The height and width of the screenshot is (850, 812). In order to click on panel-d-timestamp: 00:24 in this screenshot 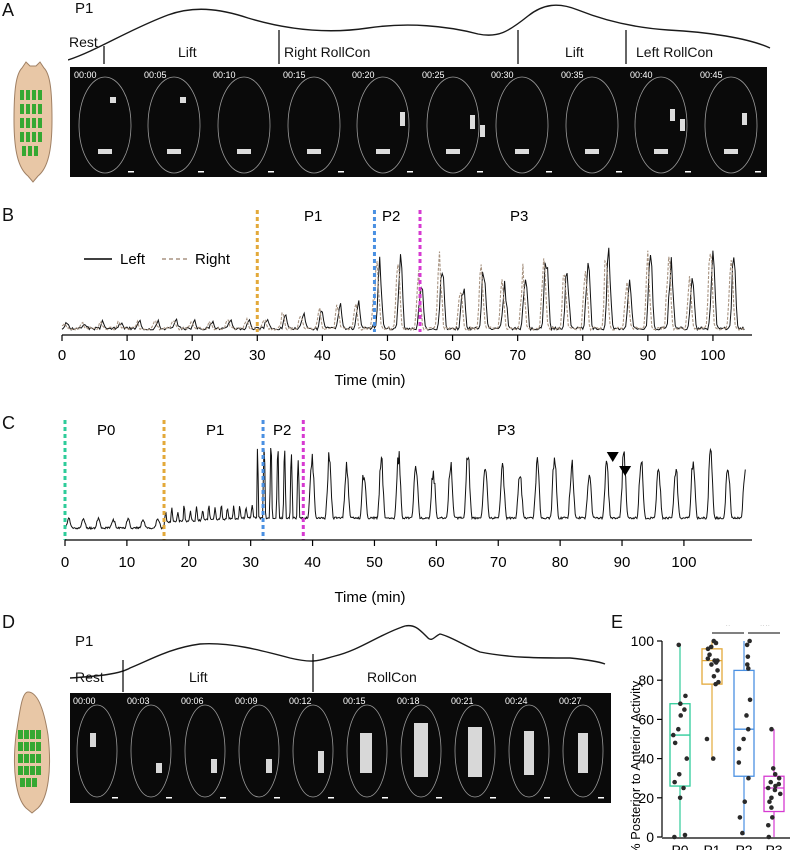, I will do `click(516, 701)`.